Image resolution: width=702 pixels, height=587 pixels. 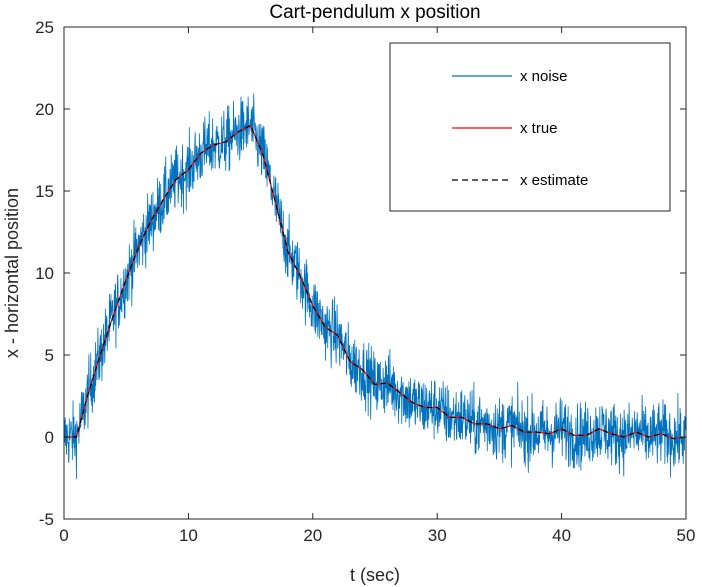 I want to click on x-axis-label: t (sec), so click(x=375, y=575).